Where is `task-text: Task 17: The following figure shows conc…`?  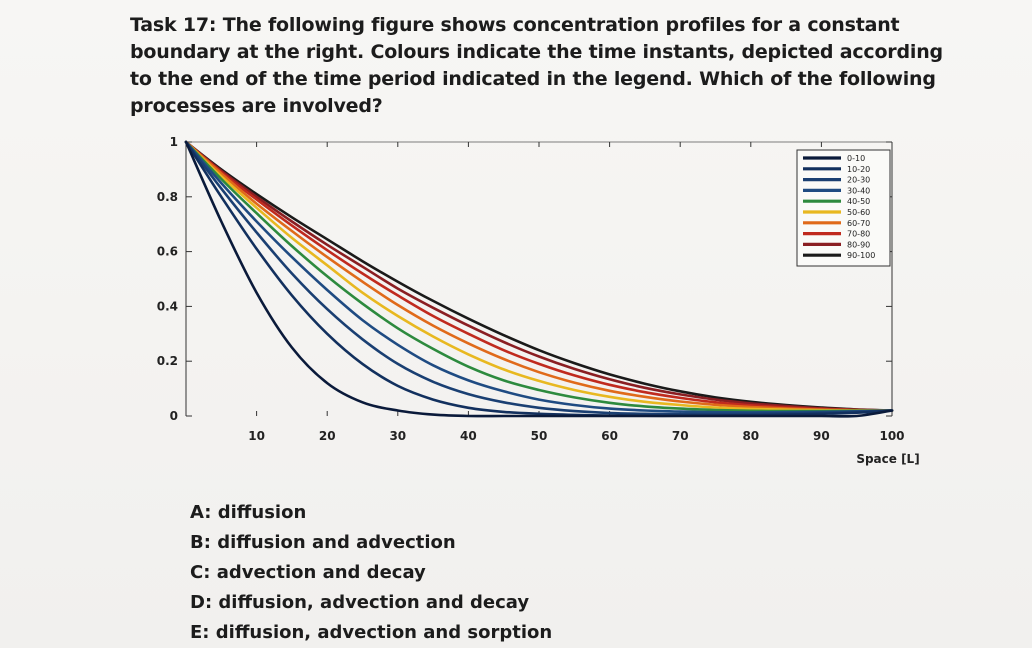 task-text: Task 17: The following figure shows conc… is located at coordinates (540, 66).